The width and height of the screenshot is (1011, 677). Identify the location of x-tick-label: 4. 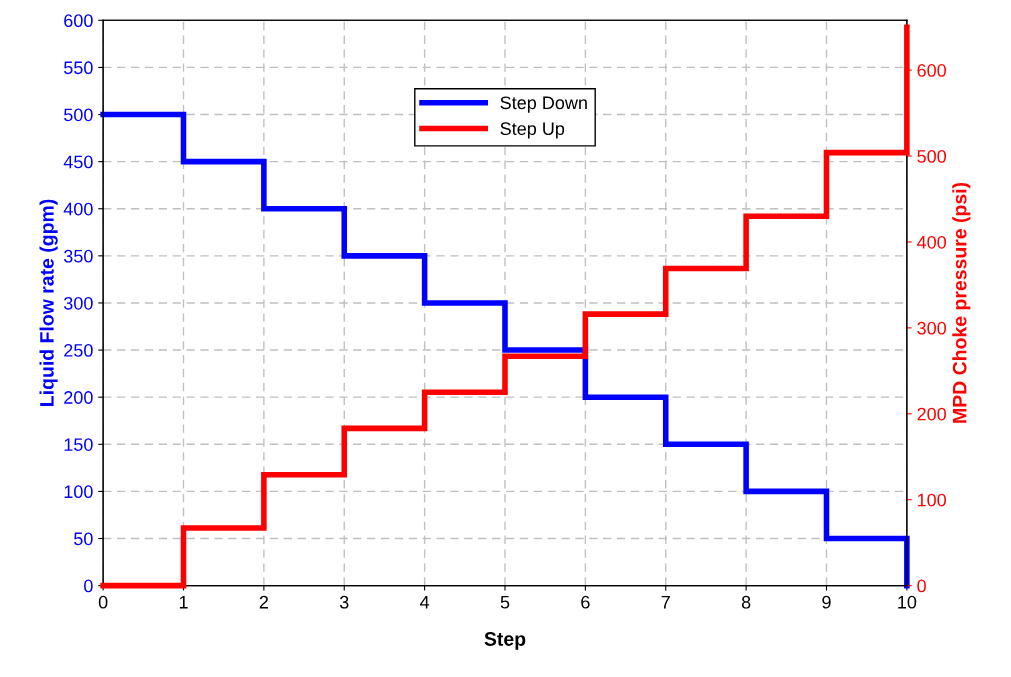
(425, 602).